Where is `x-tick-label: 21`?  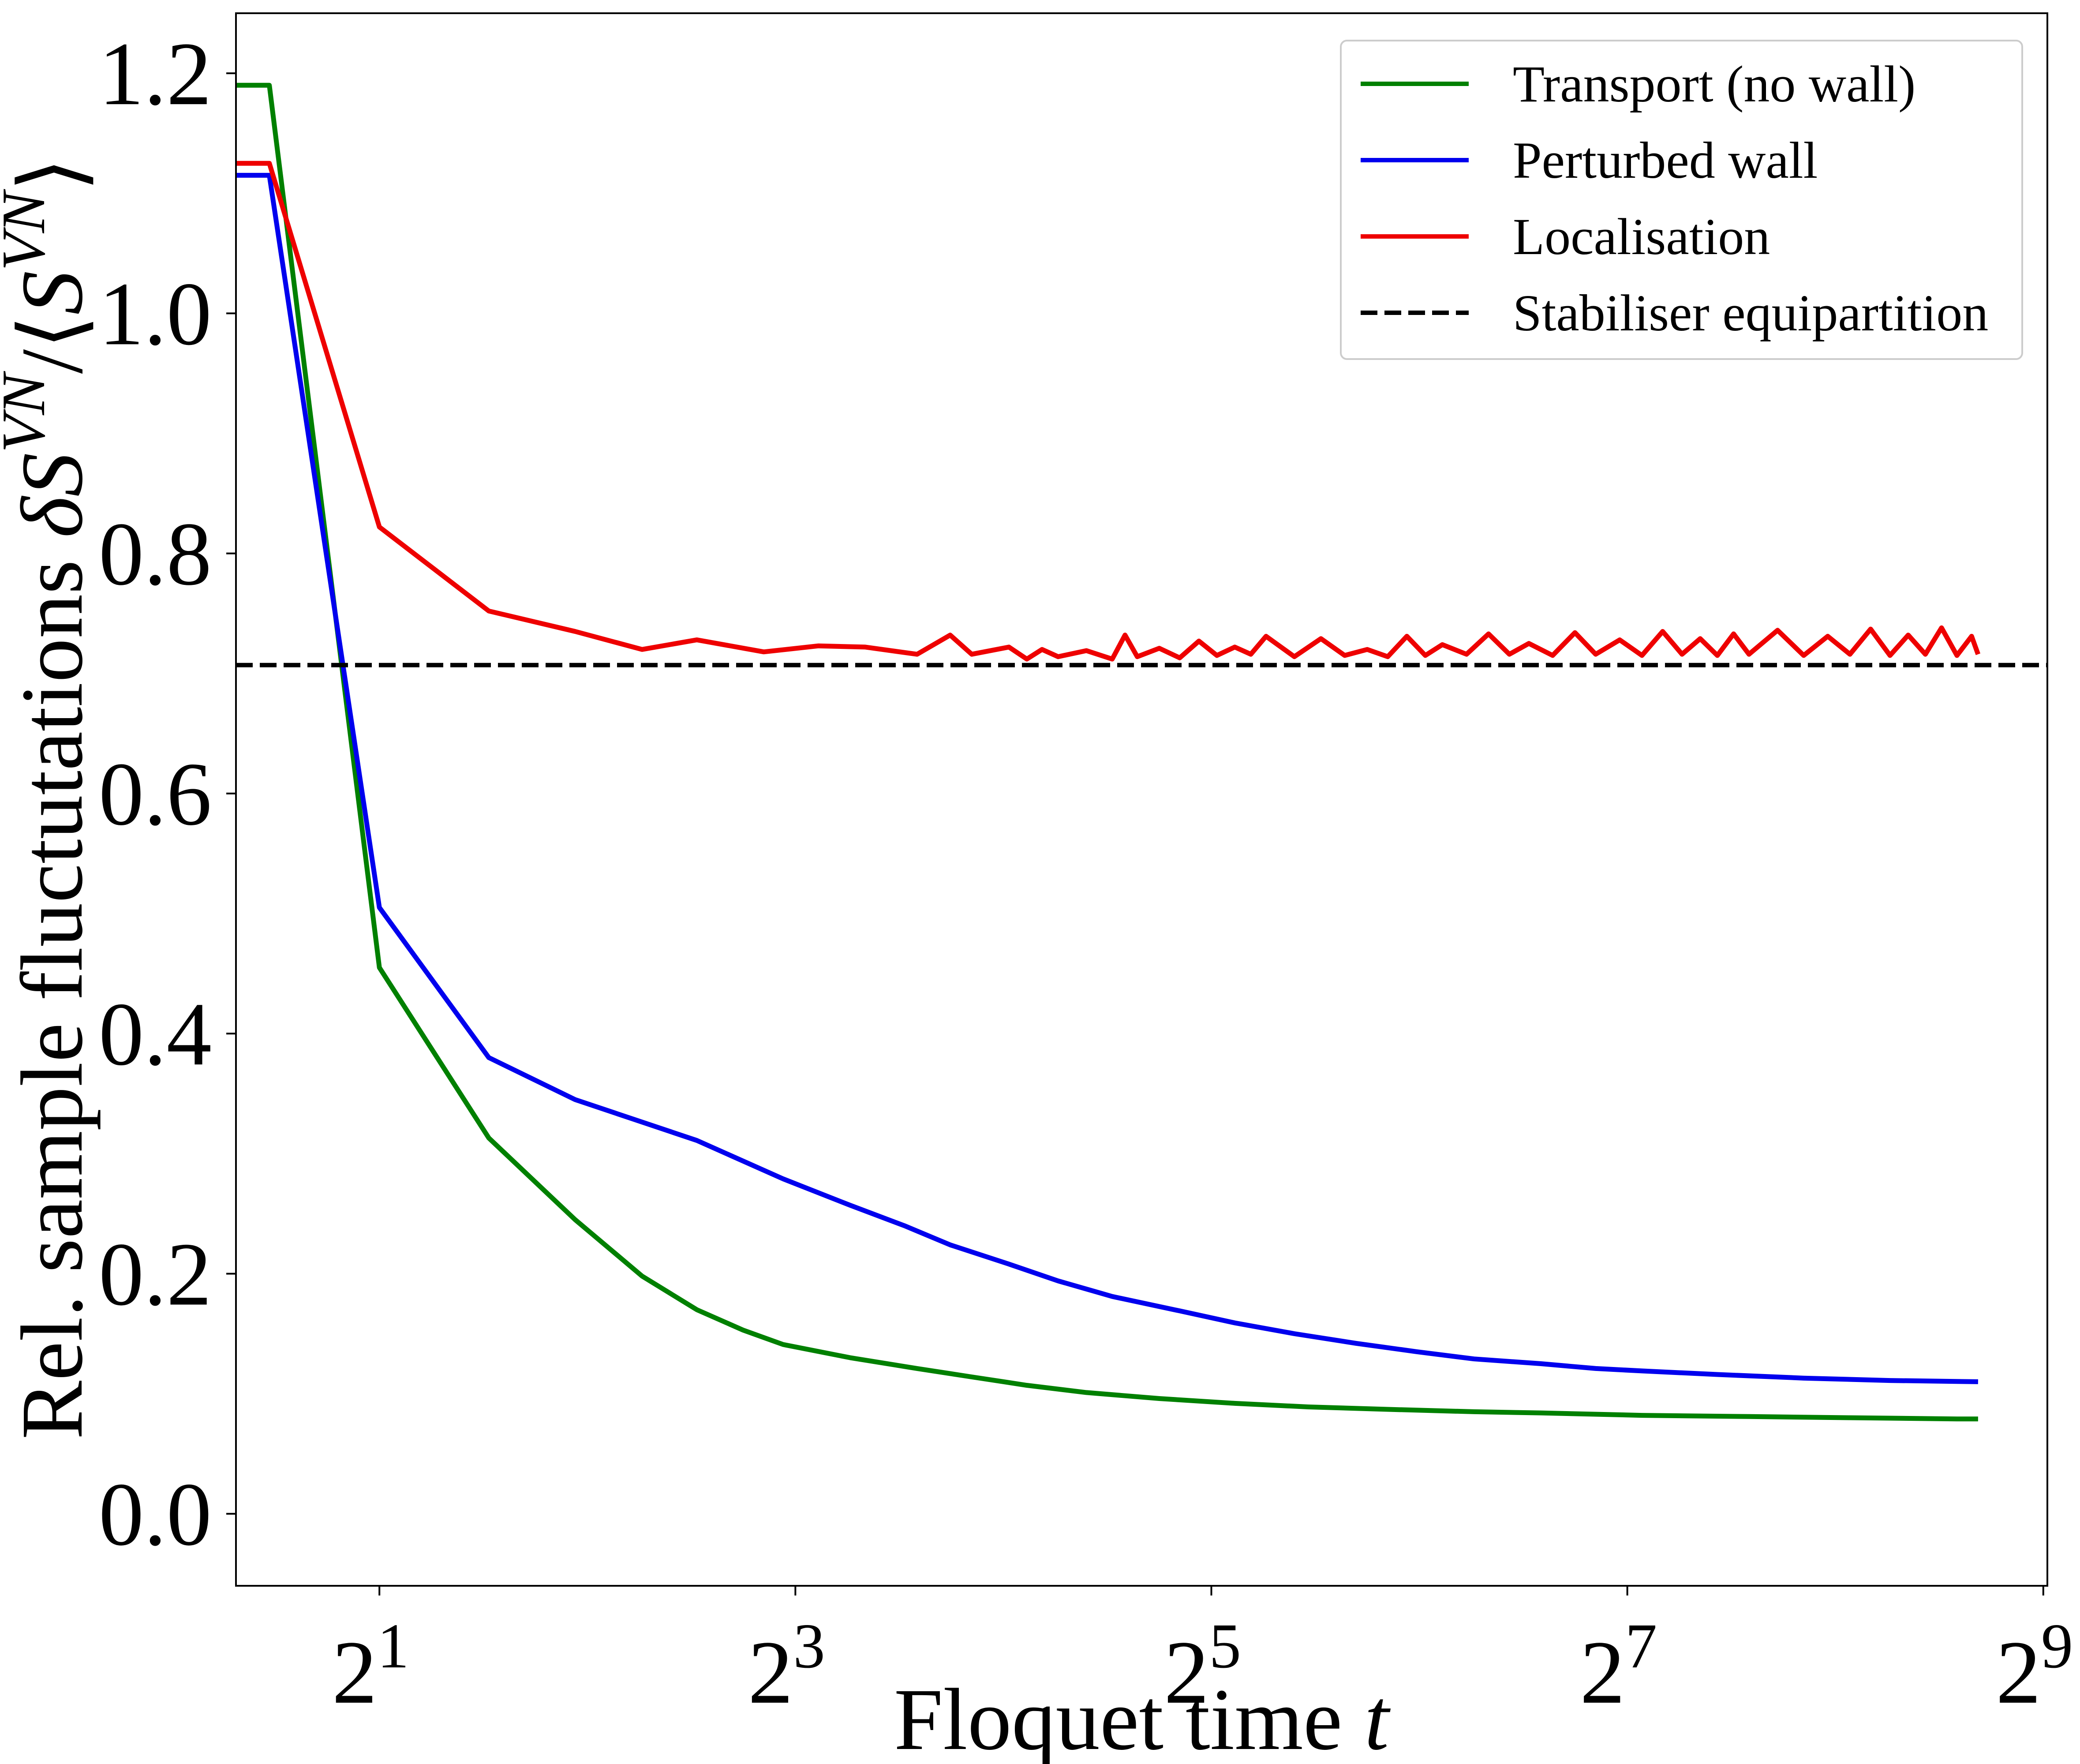 x-tick-label: 21 is located at coordinates (370, 1667).